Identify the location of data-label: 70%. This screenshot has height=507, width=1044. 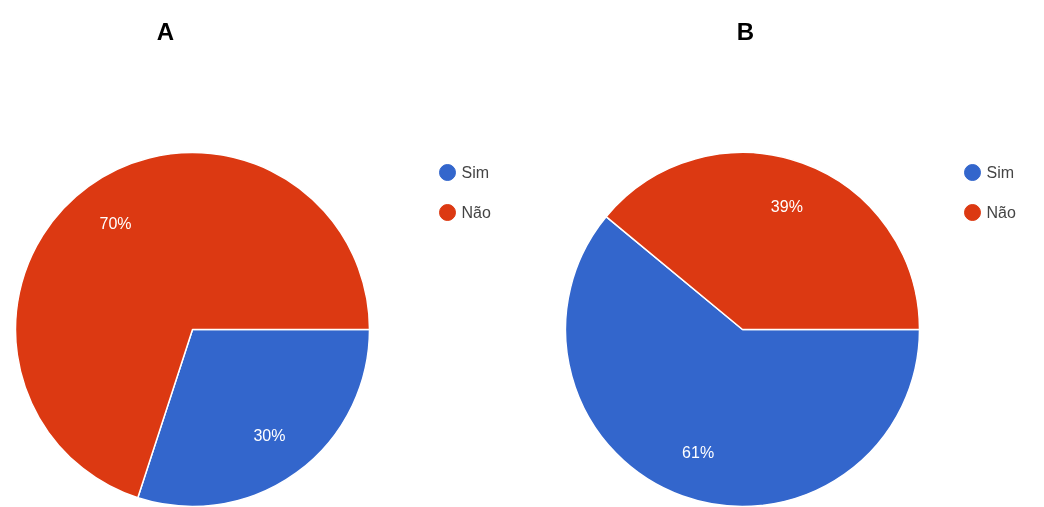
(115, 224).